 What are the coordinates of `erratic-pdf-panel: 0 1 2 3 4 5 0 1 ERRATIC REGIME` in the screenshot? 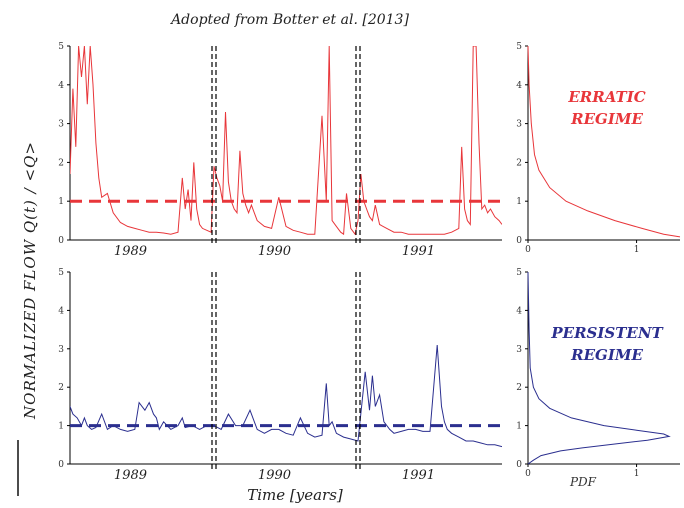 It's located at (598, 148).